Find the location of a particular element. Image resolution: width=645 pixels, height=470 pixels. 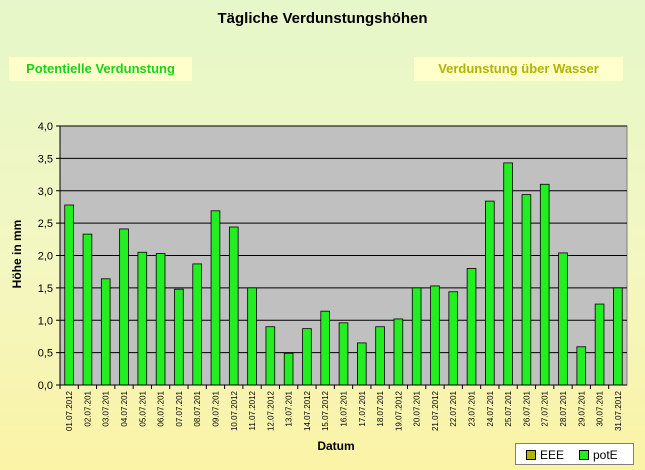

potential-evaporation-label: Potentielle Verdunstung is located at coordinates (100, 69).